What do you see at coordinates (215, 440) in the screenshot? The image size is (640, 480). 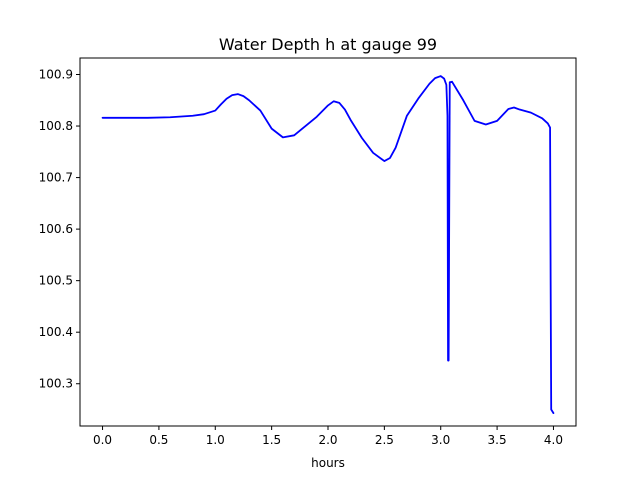 I see `x-tick-label: 1.0` at bounding box center [215, 440].